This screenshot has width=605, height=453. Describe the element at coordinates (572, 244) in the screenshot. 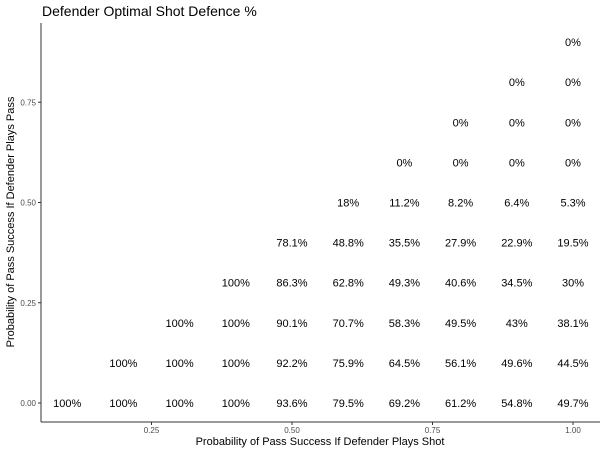

I see `data-label: 19.5%` at that location.